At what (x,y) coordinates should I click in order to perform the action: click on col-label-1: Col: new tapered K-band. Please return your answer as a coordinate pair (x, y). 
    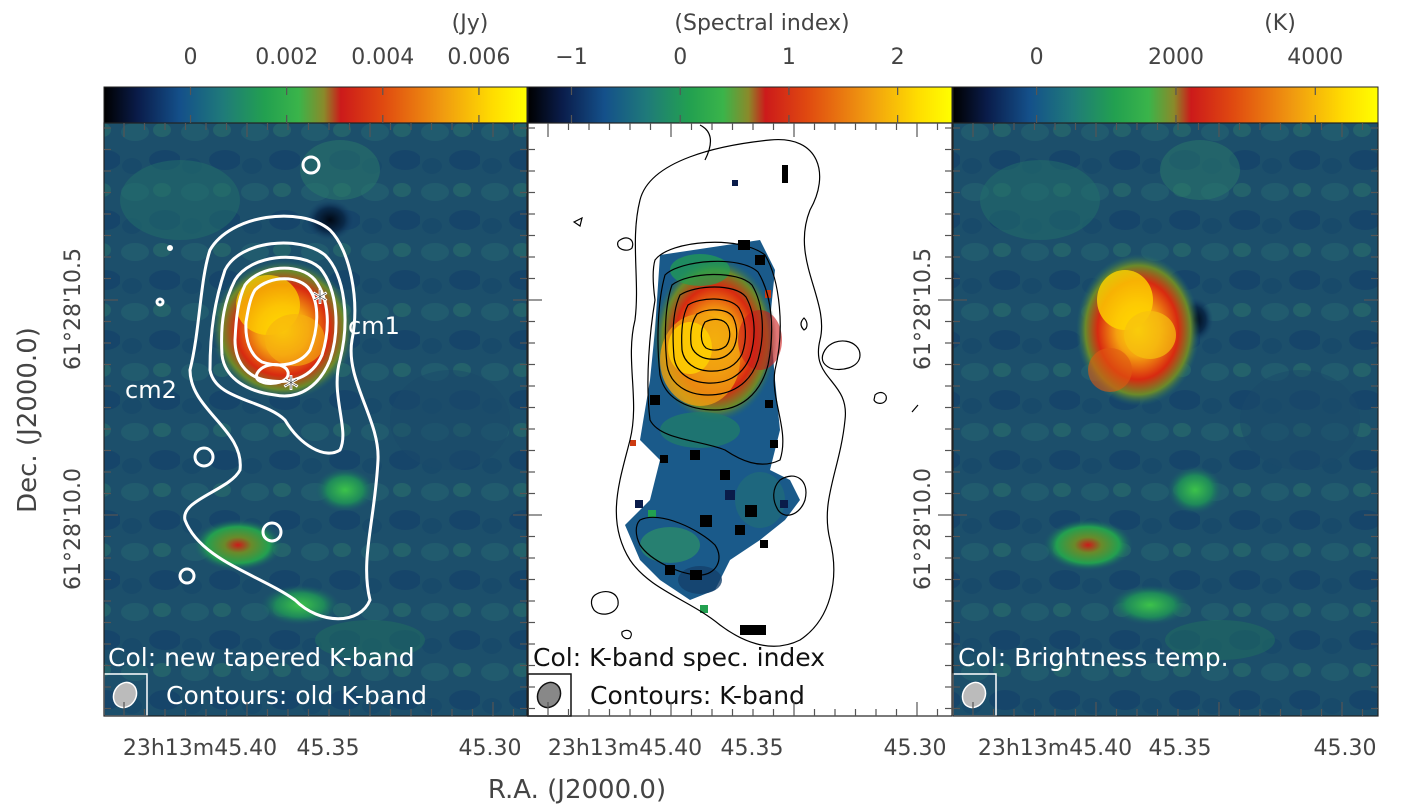
    Looking at the image, I should click on (261, 657).